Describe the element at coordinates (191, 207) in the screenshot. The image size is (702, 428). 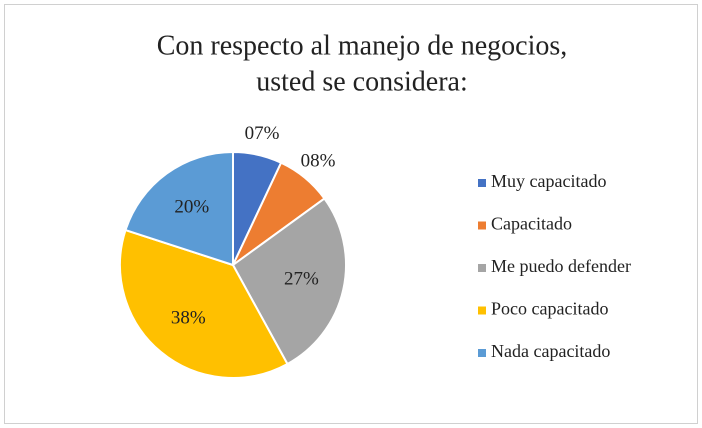
I see `data-label: 20%` at that location.